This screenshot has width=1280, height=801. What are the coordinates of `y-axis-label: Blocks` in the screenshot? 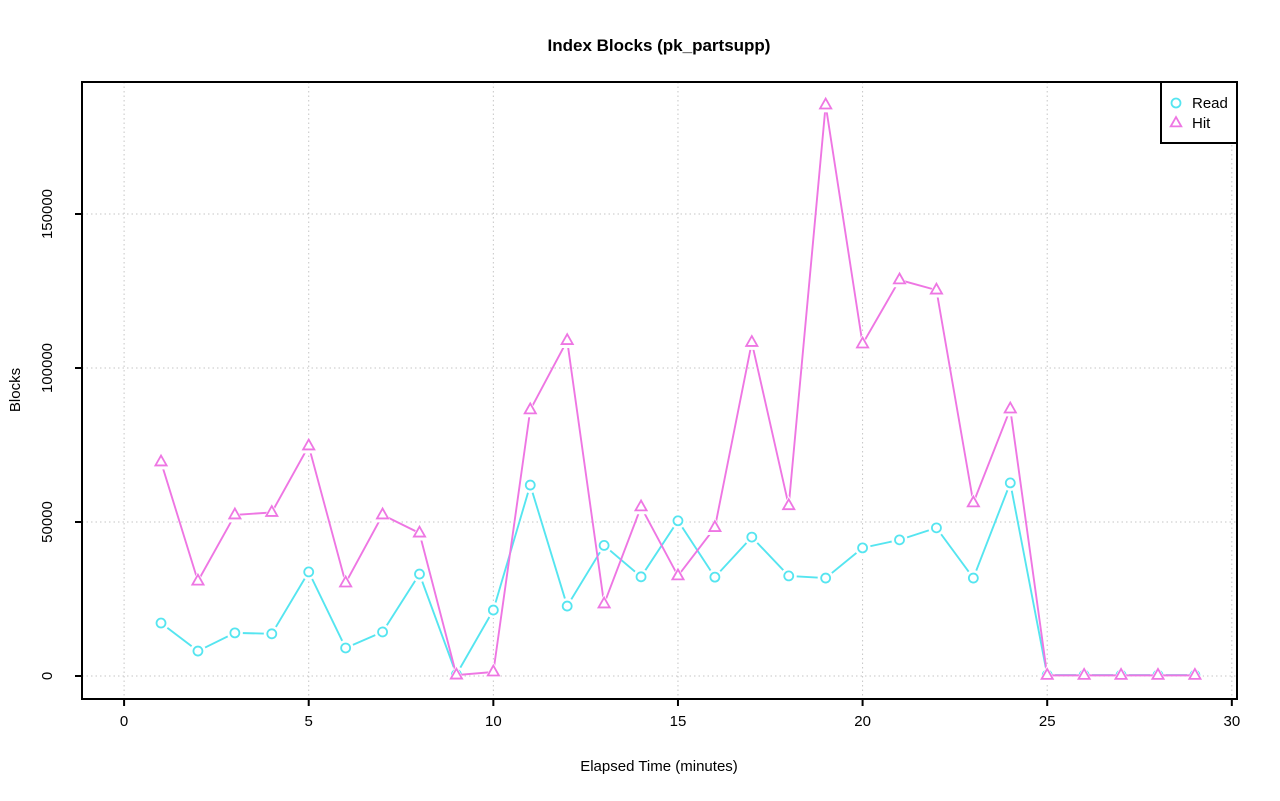 It's located at (15, 390).